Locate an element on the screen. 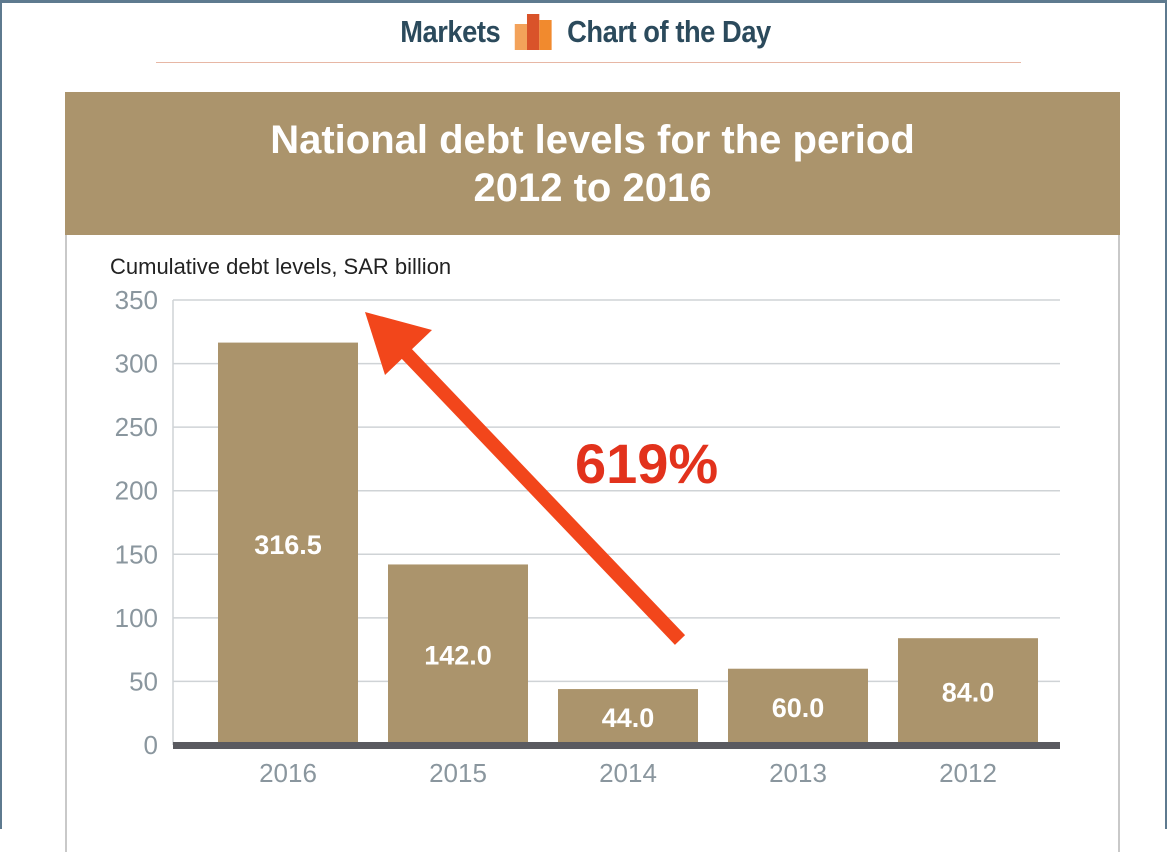 The width and height of the screenshot is (1171, 852). bar-2016 is located at coordinates (288, 543).